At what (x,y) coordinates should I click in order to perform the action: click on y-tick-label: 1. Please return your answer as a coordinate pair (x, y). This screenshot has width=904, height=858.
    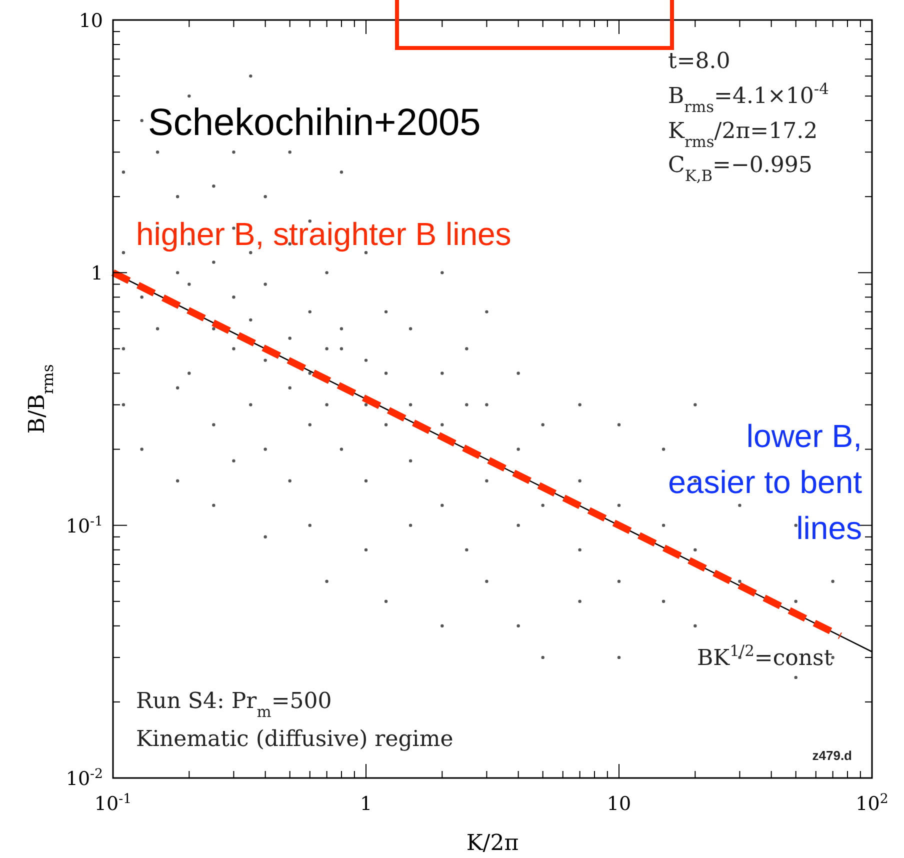
    Looking at the image, I should click on (96, 273).